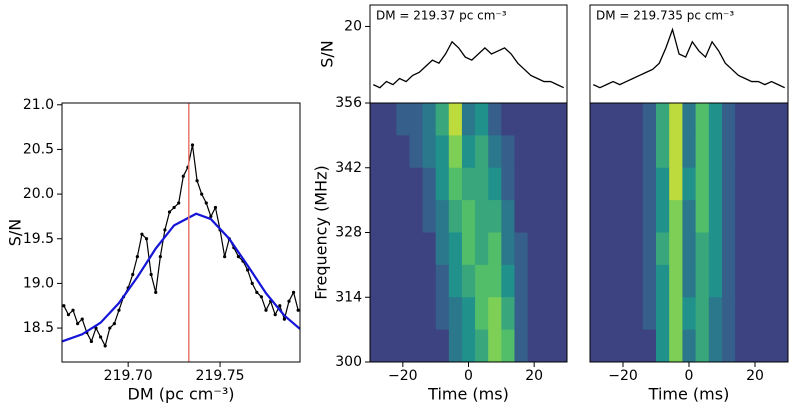 This screenshot has width=793, height=407. What do you see at coordinates (348, 297) in the screenshot?
I see `y-tick-label: 314` at bounding box center [348, 297].